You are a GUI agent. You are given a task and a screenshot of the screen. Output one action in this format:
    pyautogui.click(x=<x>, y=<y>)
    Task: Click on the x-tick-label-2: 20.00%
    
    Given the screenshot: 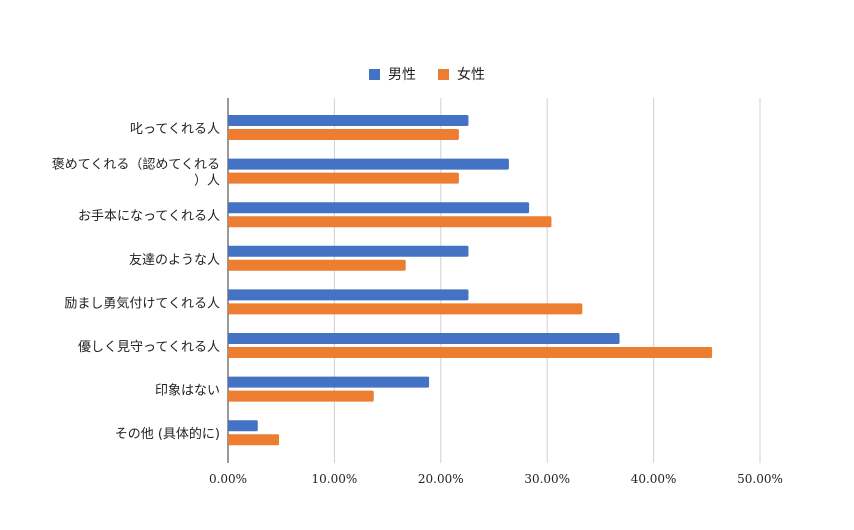 What is the action you would take?
    pyautogui.click(x=441, y=479)
    